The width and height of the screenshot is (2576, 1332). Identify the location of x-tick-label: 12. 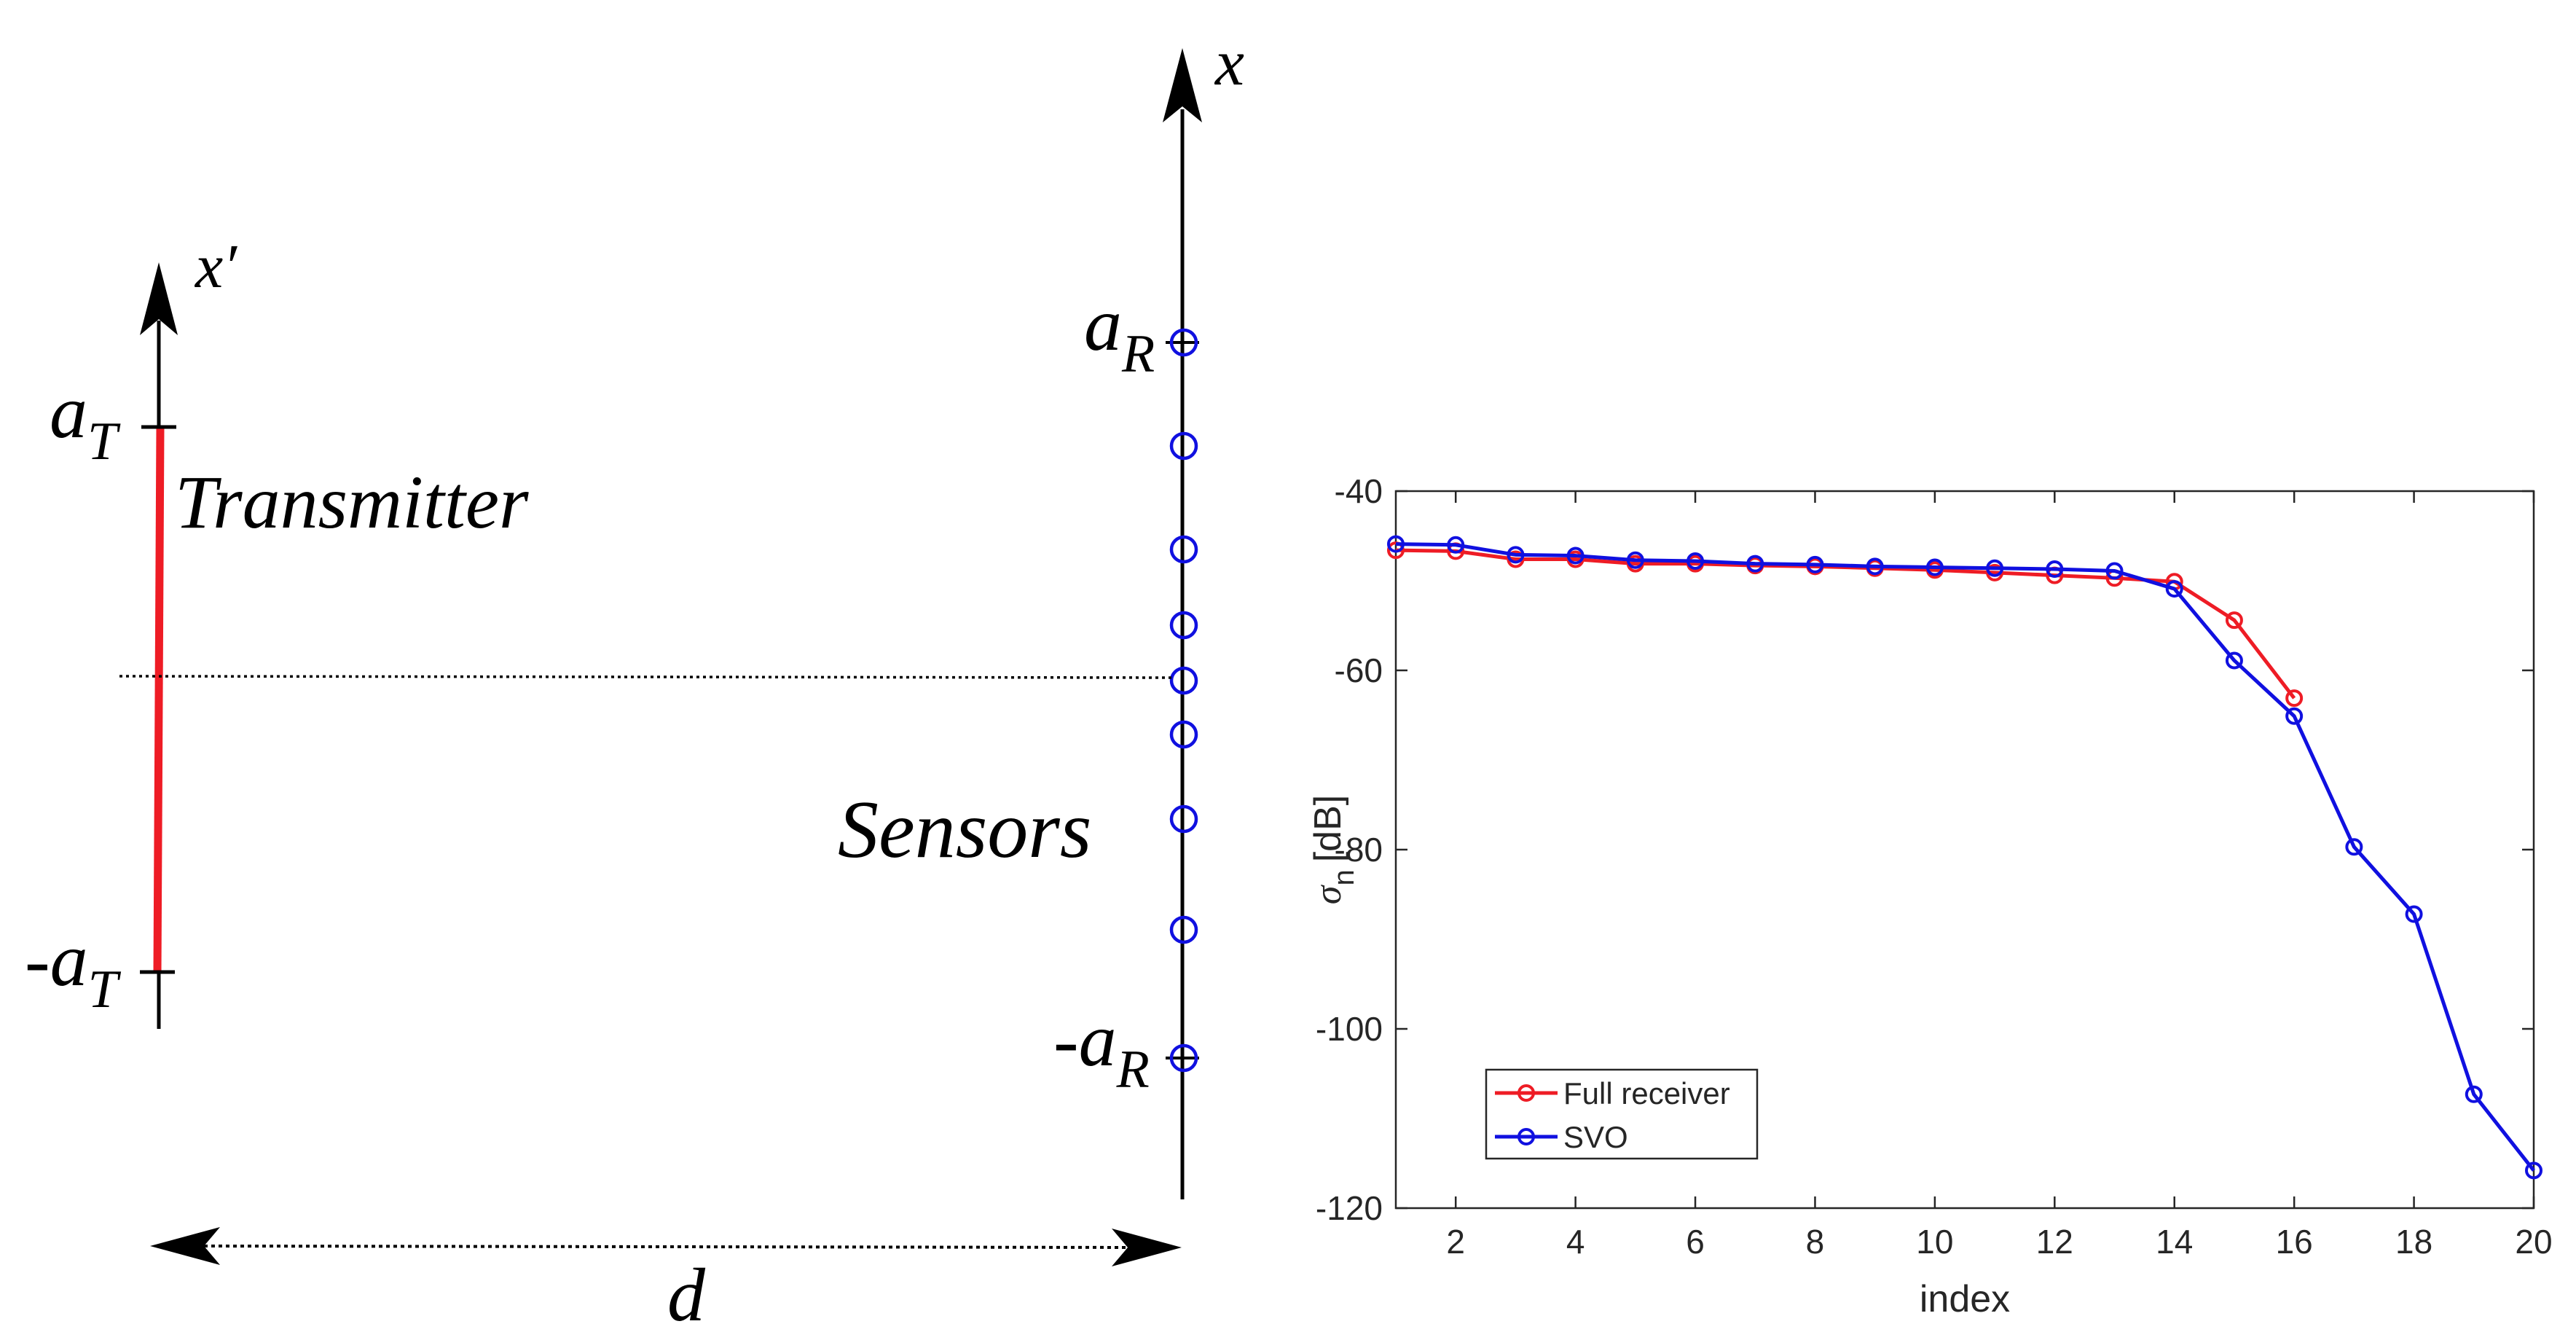
(2054, 1242).